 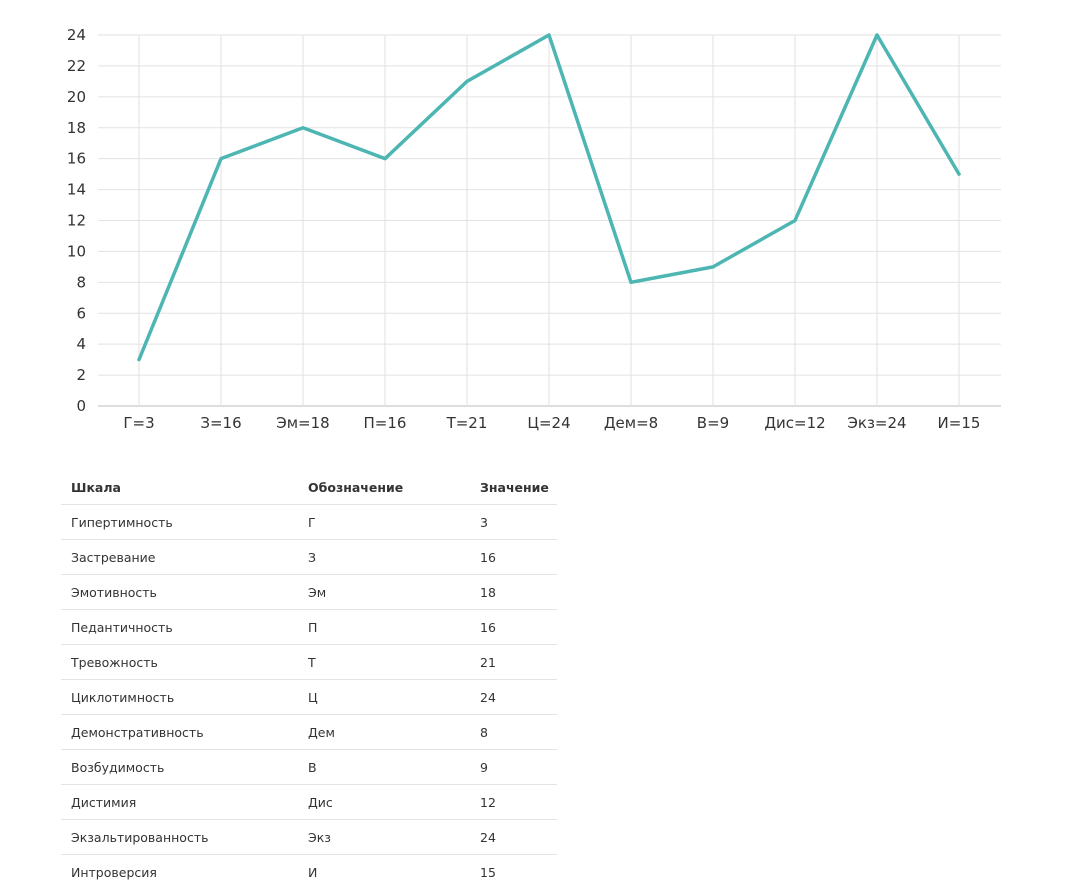 What do you see at coordinates (220, 423) in the screenshot?
I see `x-tick-label: З=16` at bounding box center [220, 423].